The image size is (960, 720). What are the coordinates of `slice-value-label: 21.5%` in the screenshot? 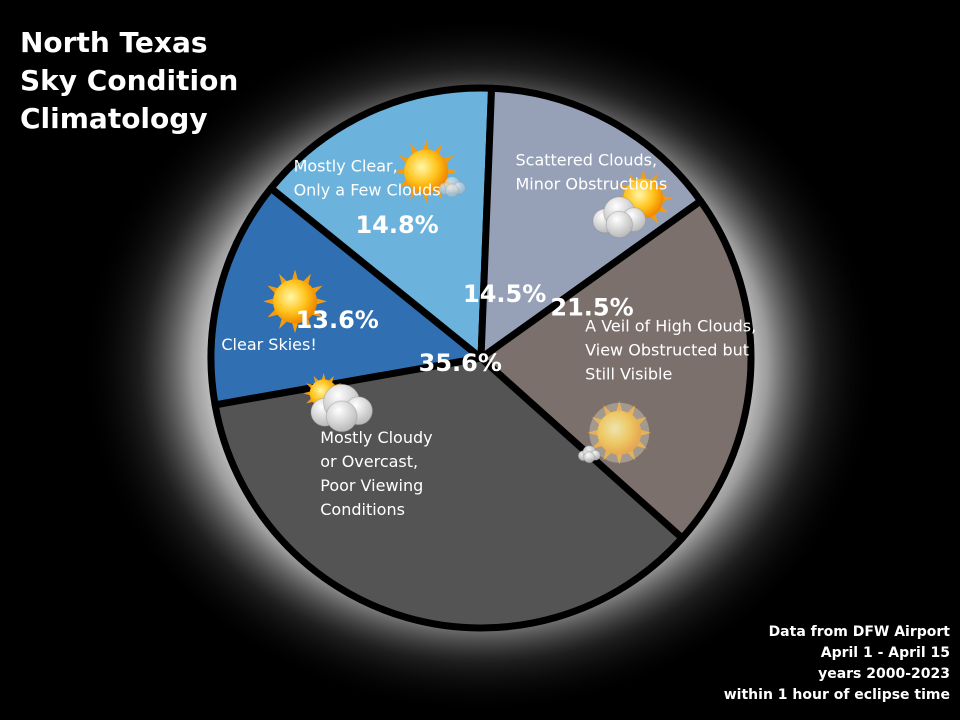 It's located at (591, 308).